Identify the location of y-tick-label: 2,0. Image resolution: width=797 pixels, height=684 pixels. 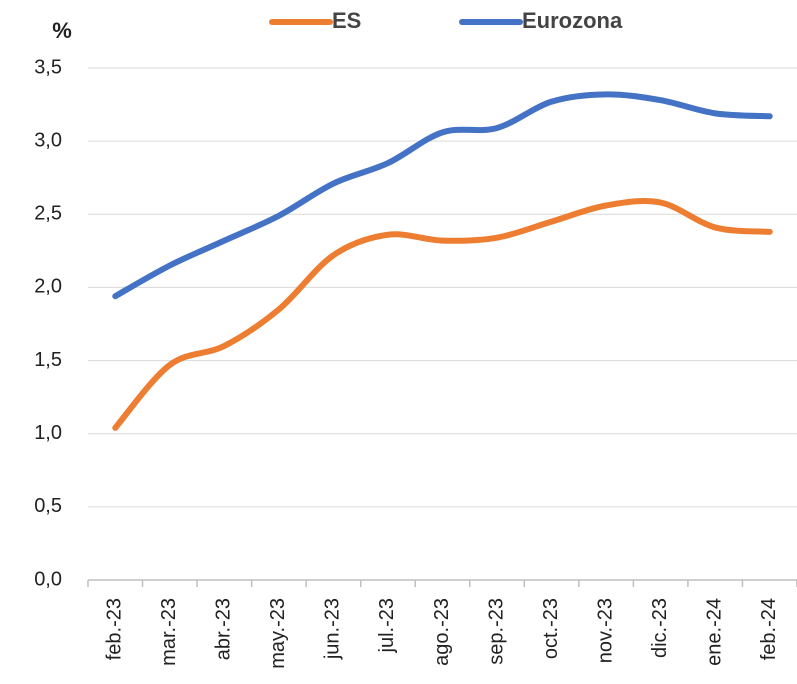
(48, 287).